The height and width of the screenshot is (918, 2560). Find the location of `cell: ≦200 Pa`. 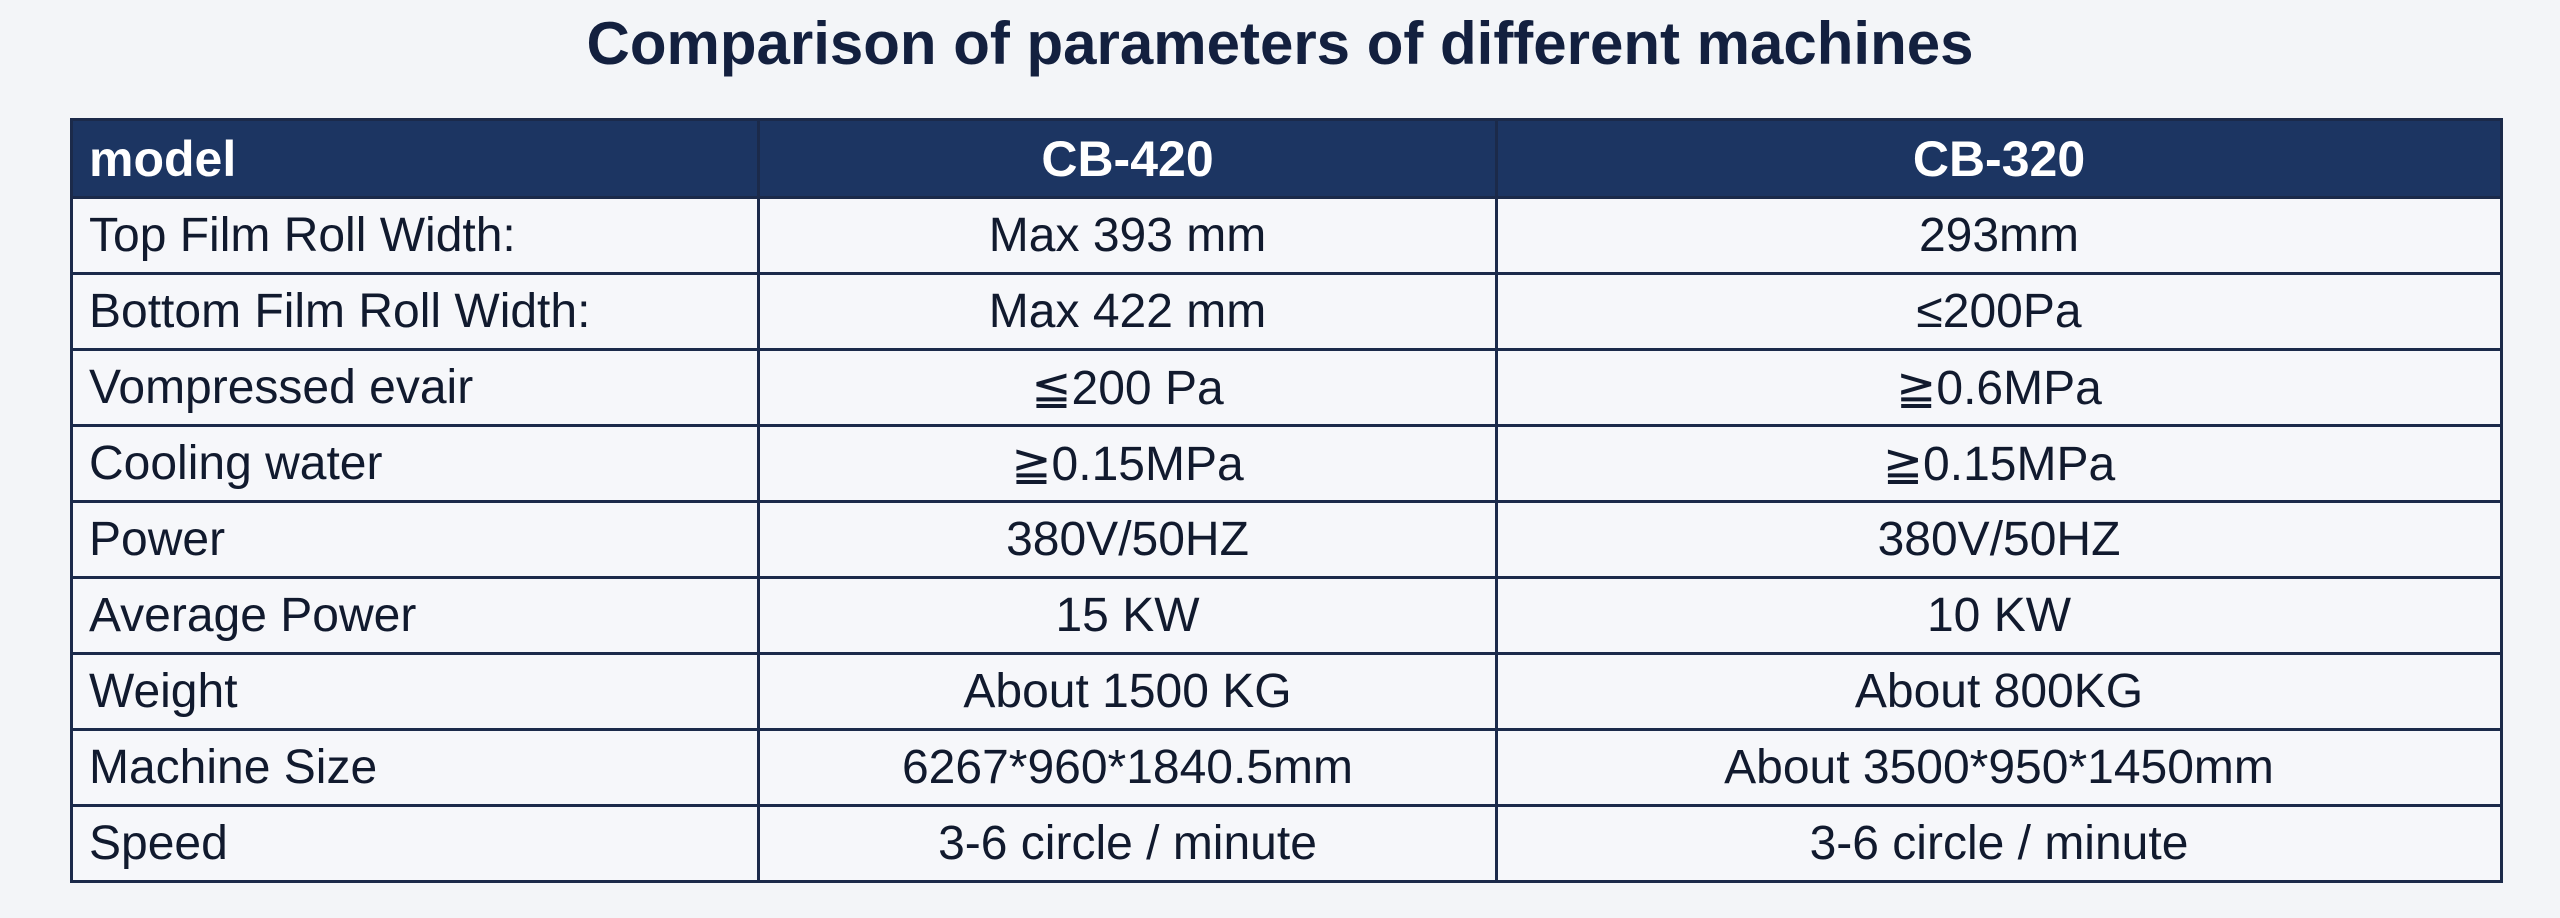

cell: ≦200 Pa is located at coordinates (1127, 387).